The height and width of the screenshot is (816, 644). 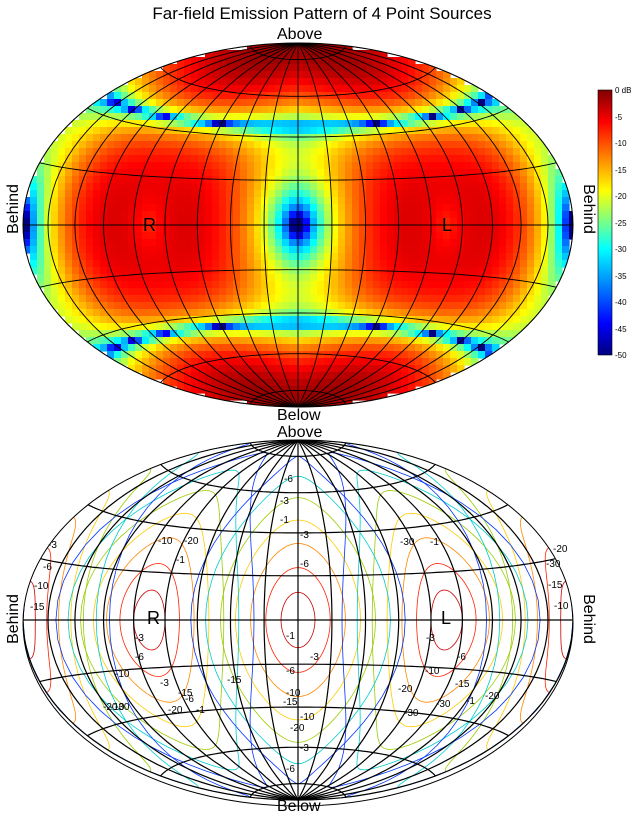 What do you see at coordinates (297, 728) in the screenshot?
I see `contour-label: -20` at bounding box center [297, 728].